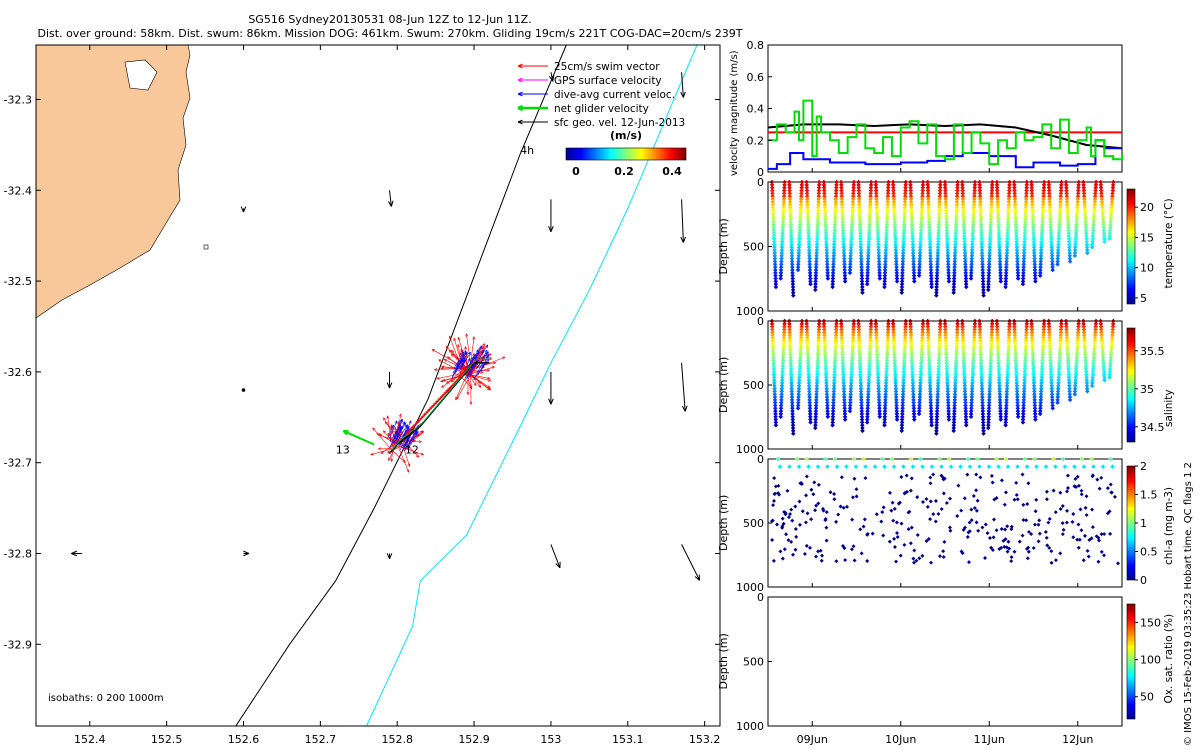  I want to click on velocity-panel: 0 0.2 0.4 0.6 0.8 velocity magnitude (m/s), so click(926, 109).